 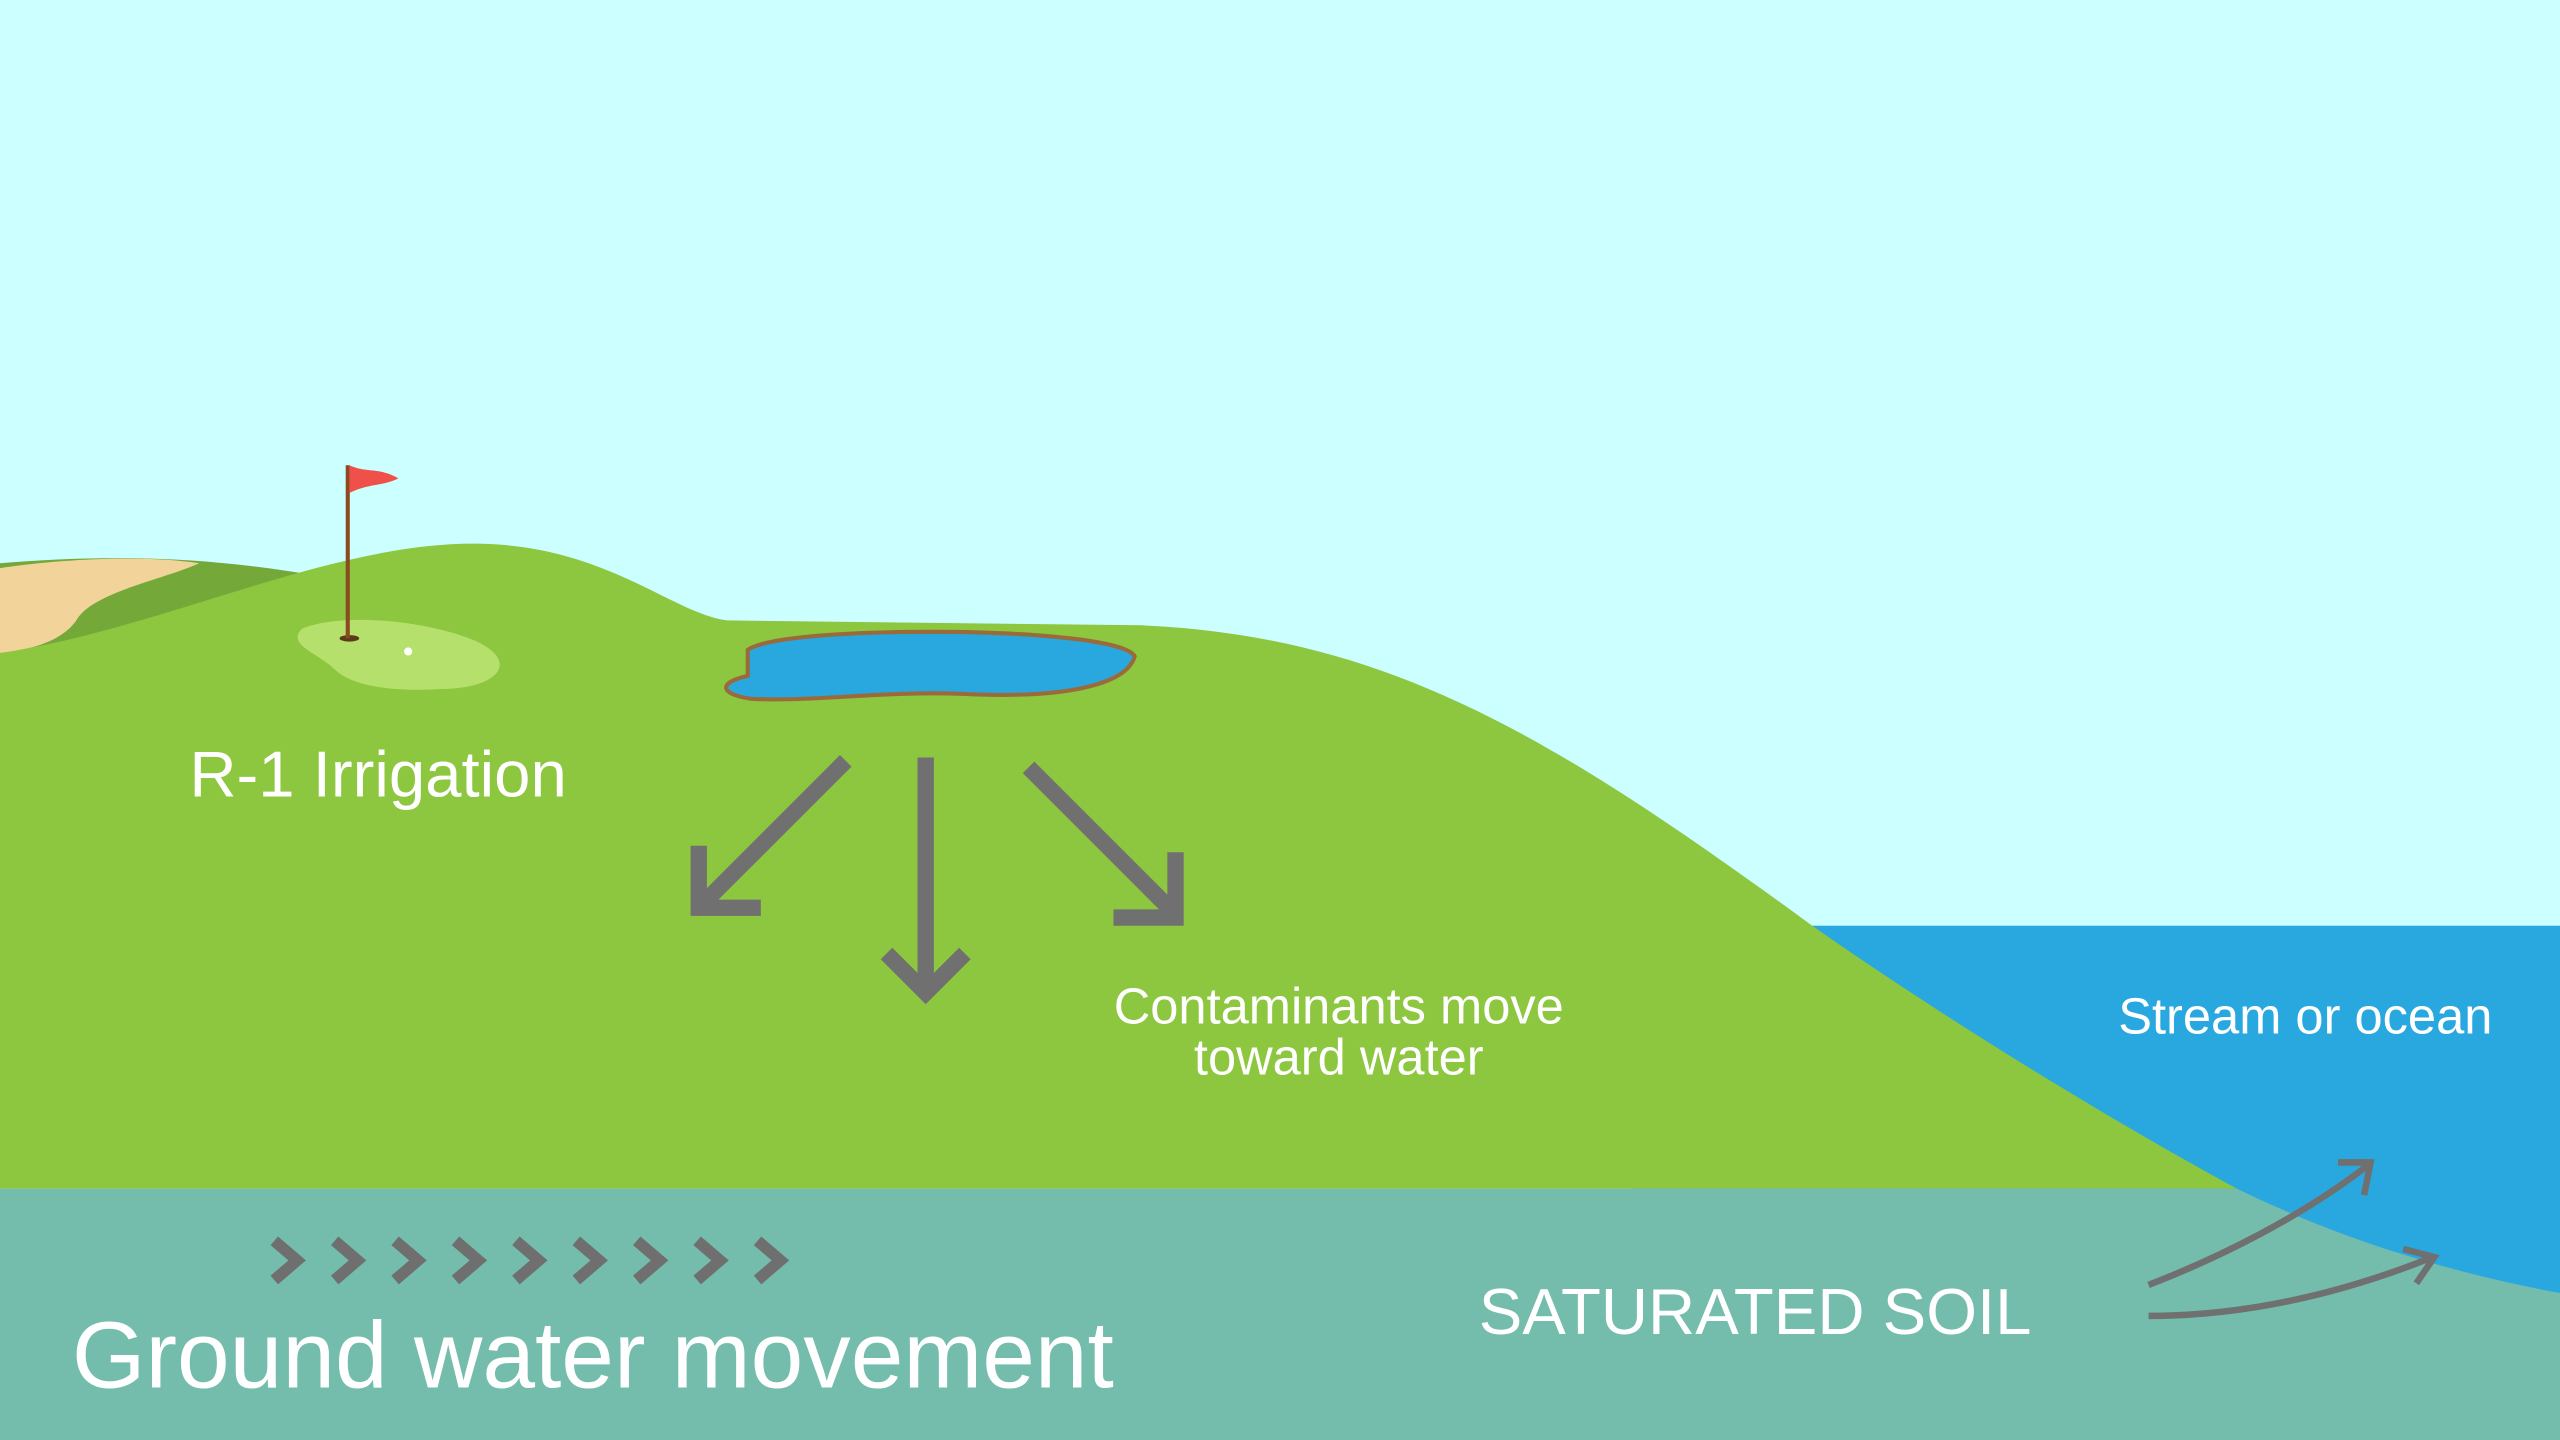 I want to click on label-saturated: SATURATED SOIL, so click(x=1755, y=1311).